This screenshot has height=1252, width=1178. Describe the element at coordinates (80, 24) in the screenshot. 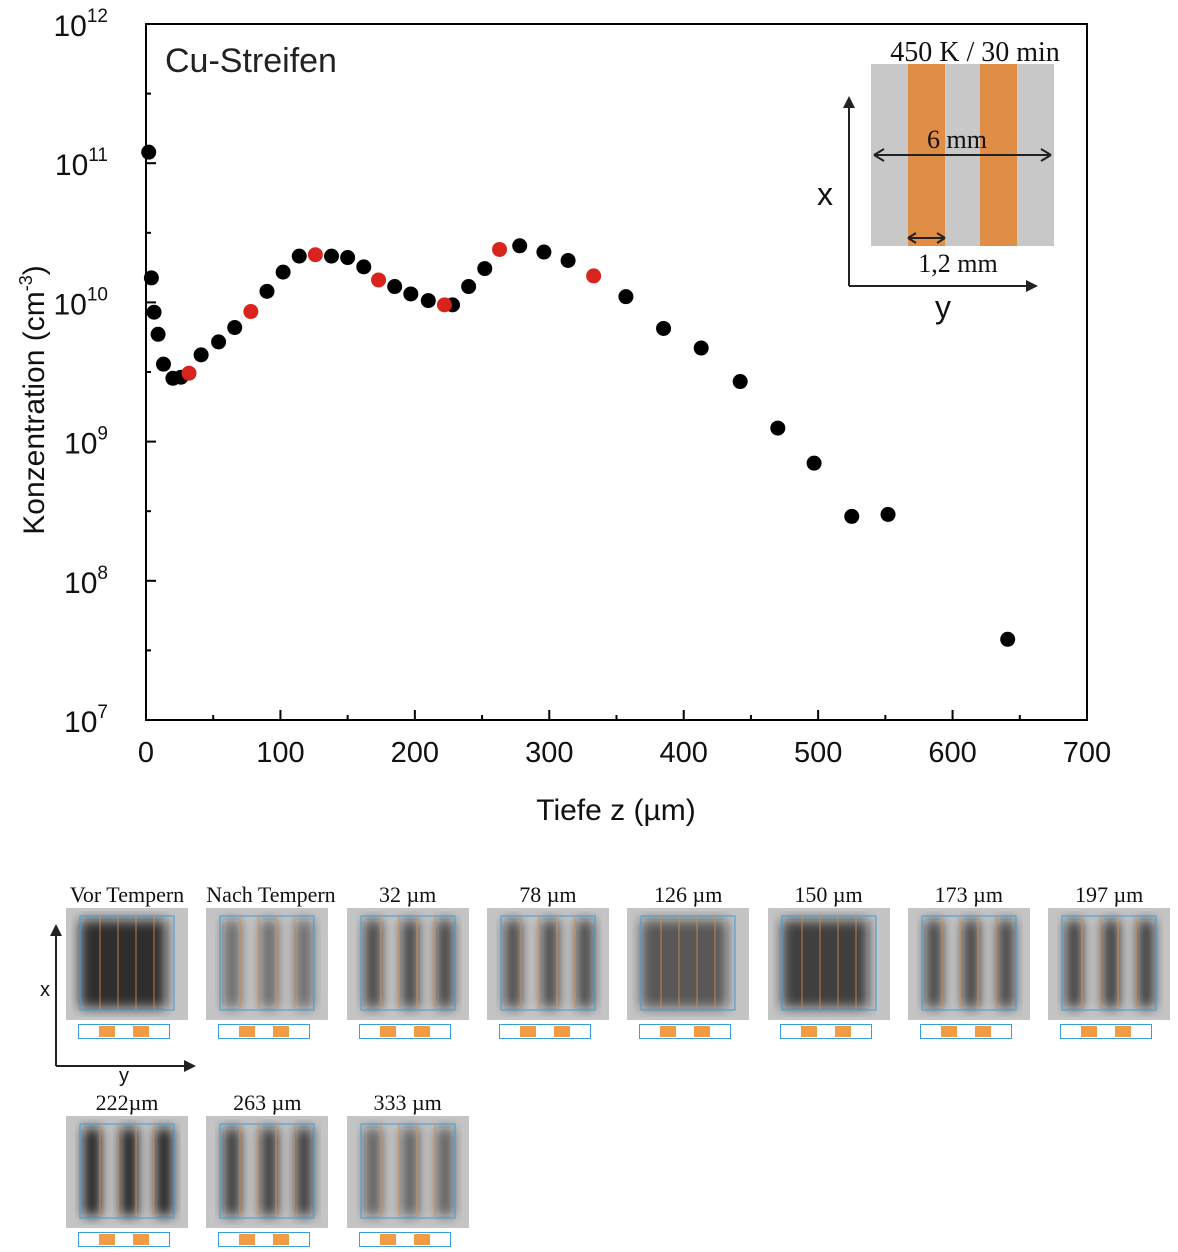

I see `y-tick-label: 10¹²` at that location.